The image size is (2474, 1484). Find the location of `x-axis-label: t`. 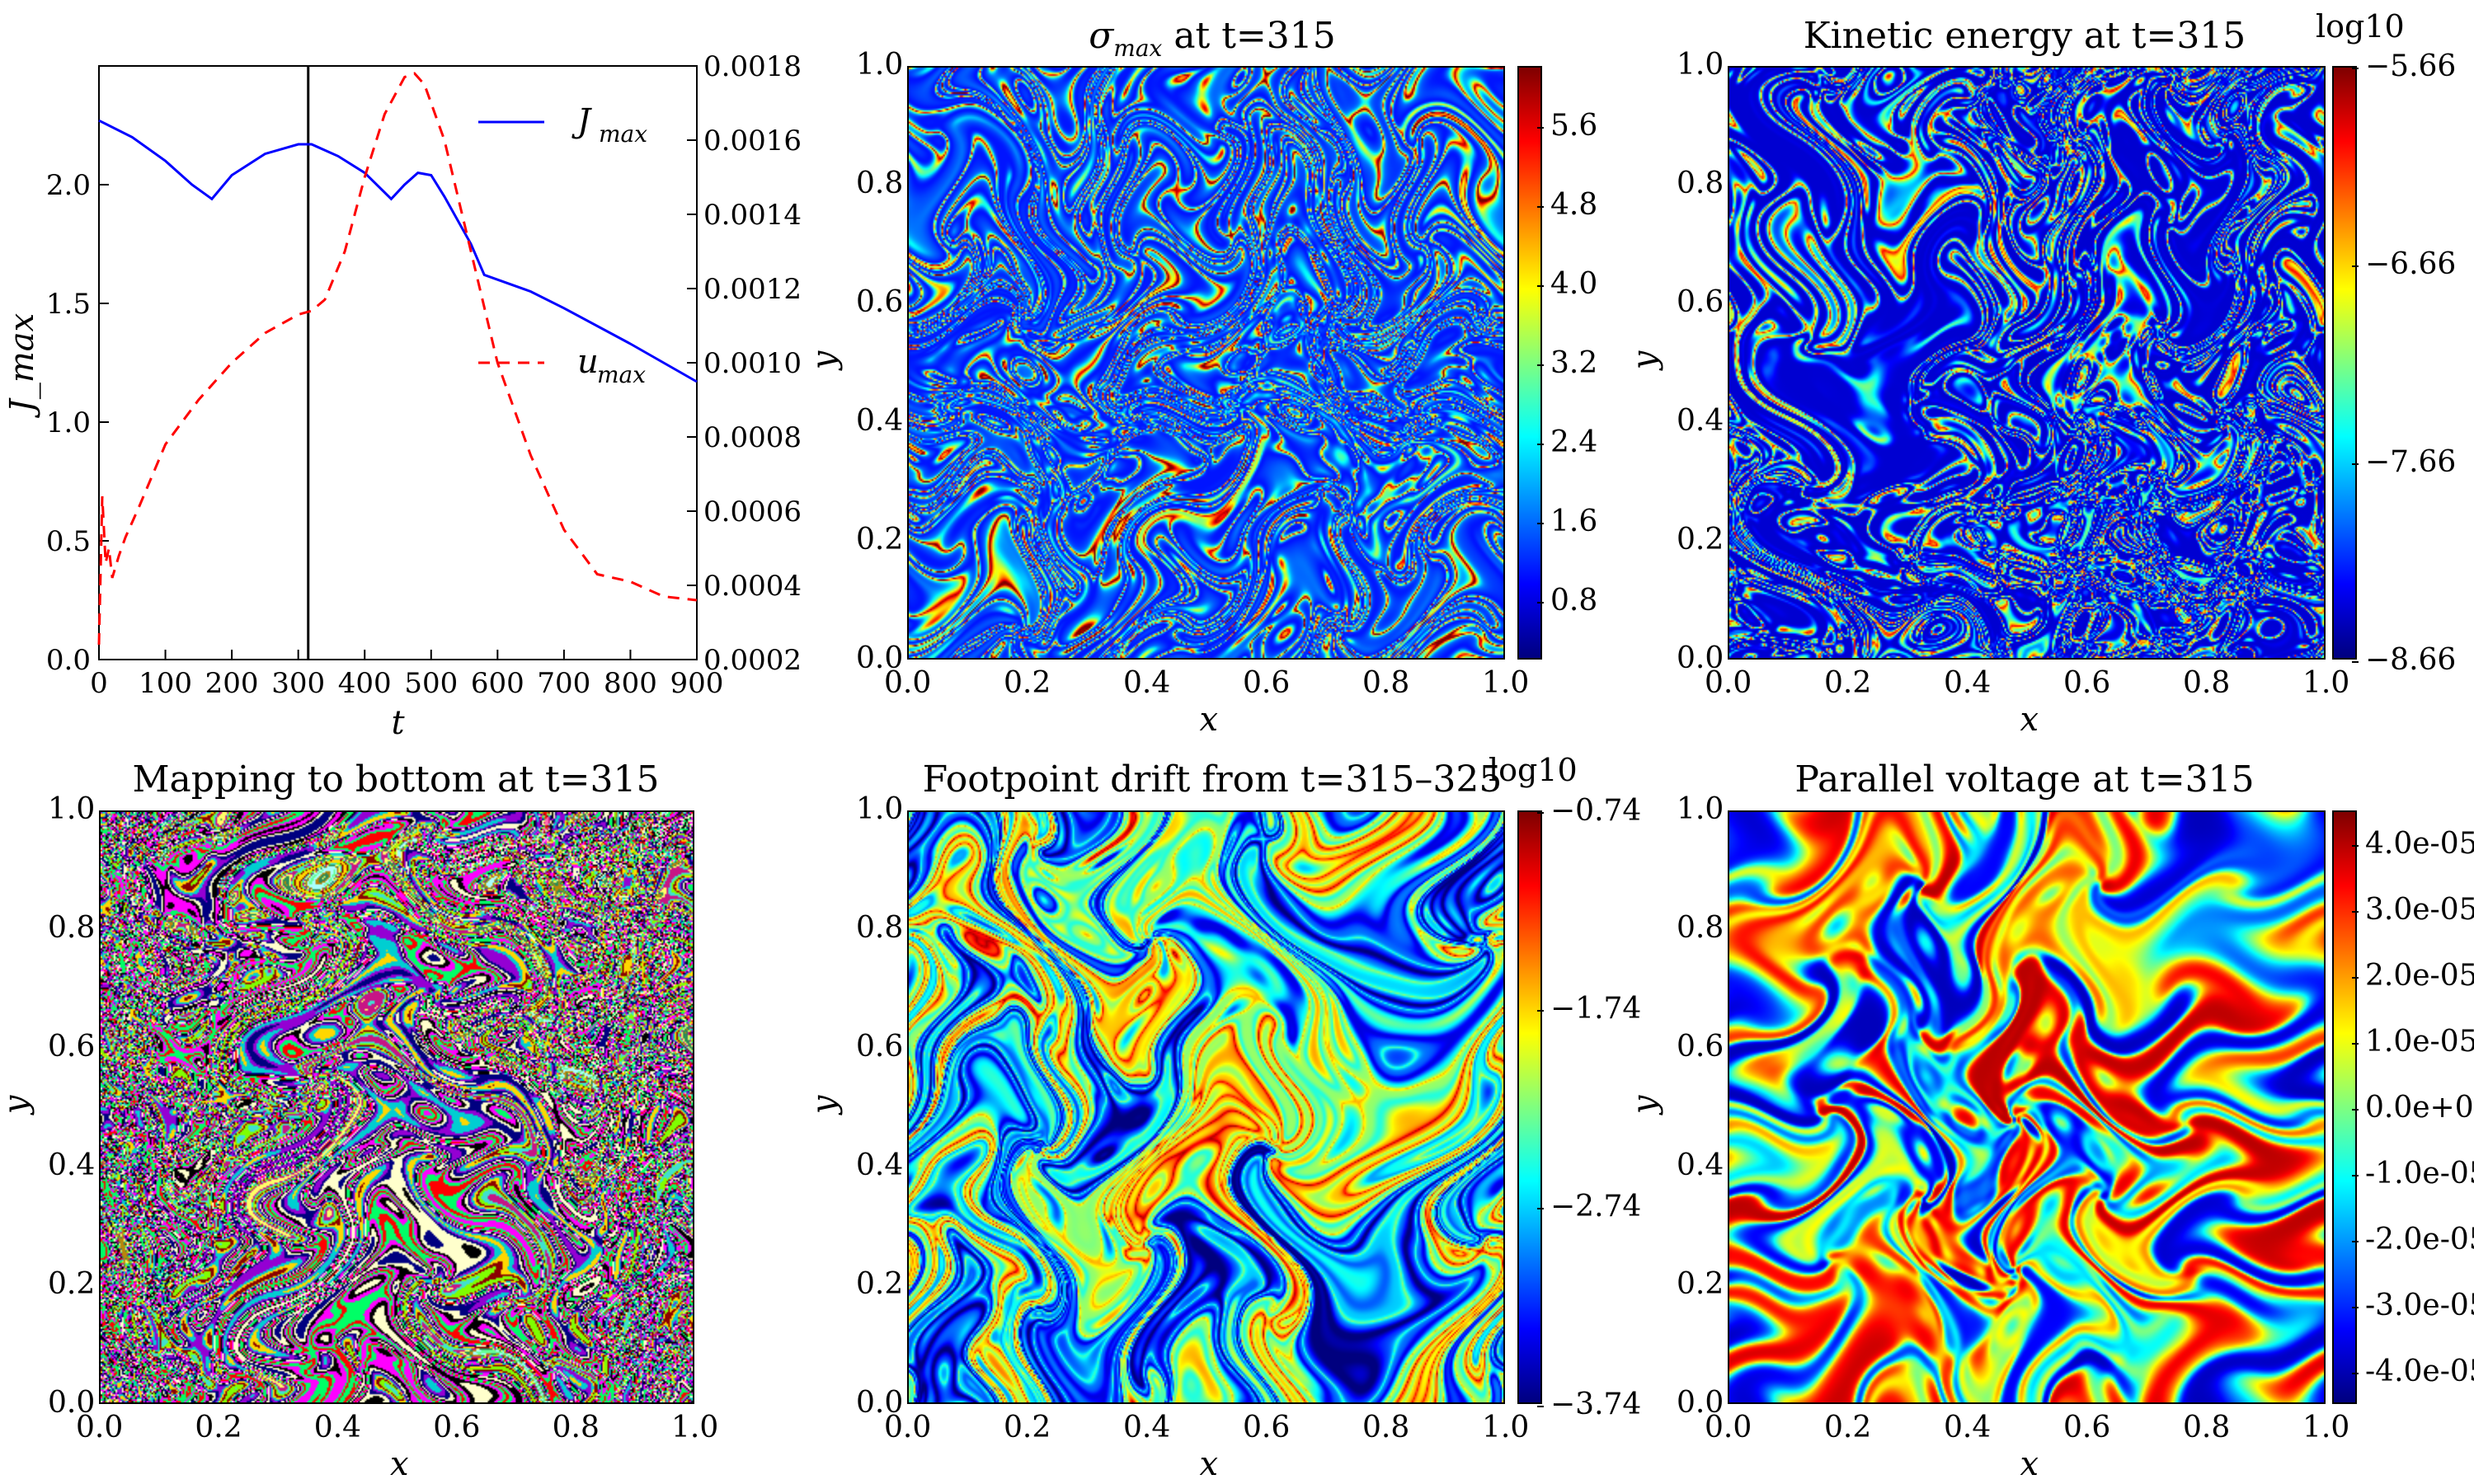

x-axis-label: t is located at coordinates (398, 723).